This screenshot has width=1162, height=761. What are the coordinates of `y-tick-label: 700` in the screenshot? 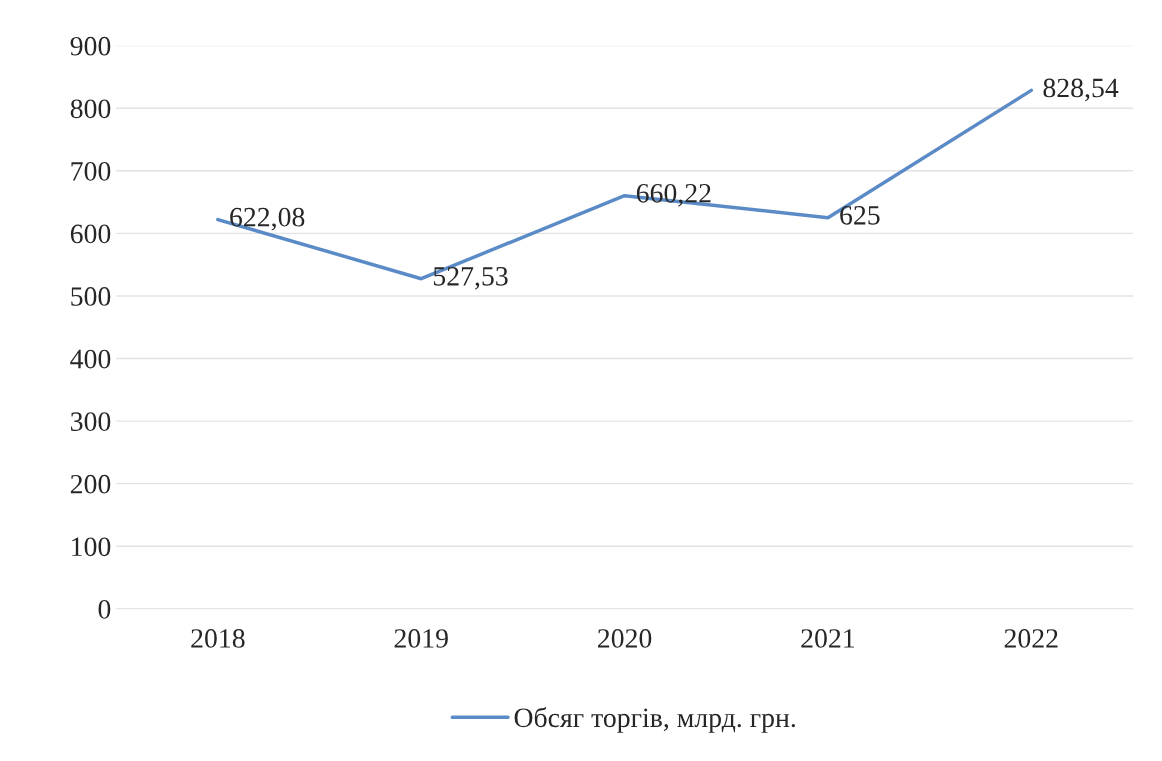 It's located at (91, 171).